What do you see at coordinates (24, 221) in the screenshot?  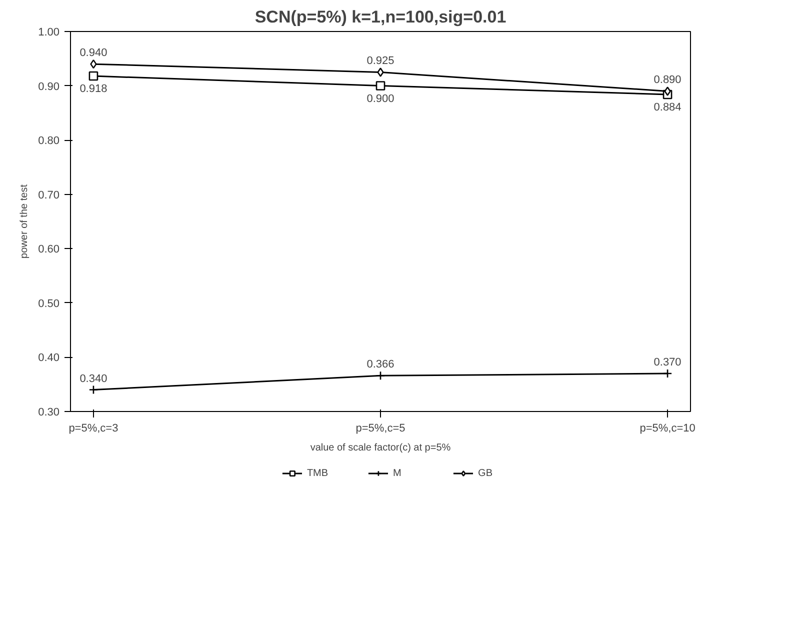 I see `y-axis-title: power of the test` at bounding box center [24, 221].